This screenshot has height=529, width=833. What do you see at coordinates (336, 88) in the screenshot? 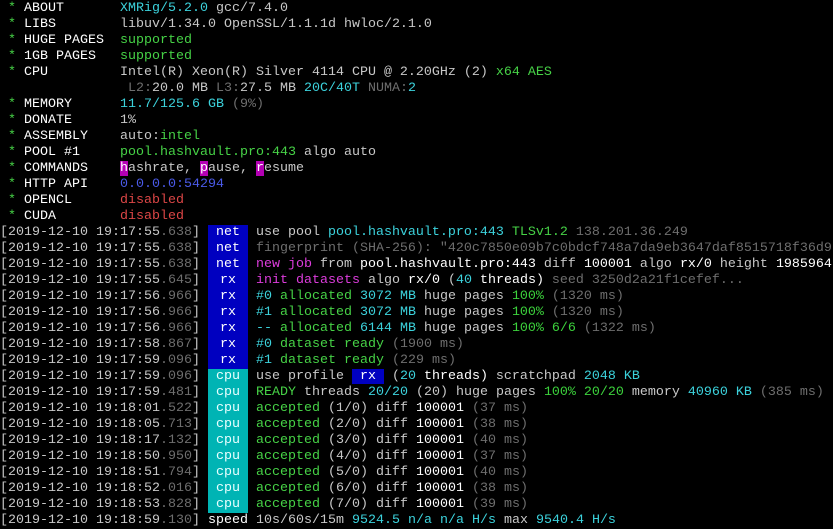
I see `header-value: 20C/40T` at bounding box center [336, 88].